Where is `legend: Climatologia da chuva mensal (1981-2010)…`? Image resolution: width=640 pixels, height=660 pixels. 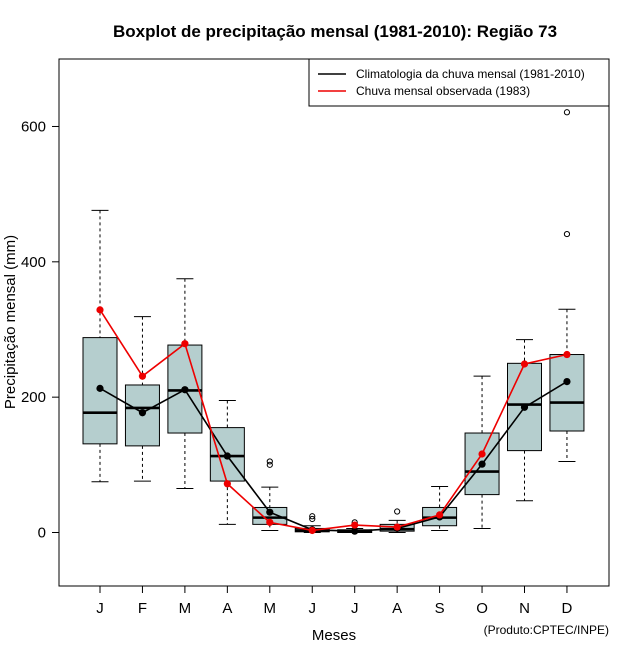 legend: Climatologia da chuva mensal (1981-2010)… is located at coordinates (459, 82).